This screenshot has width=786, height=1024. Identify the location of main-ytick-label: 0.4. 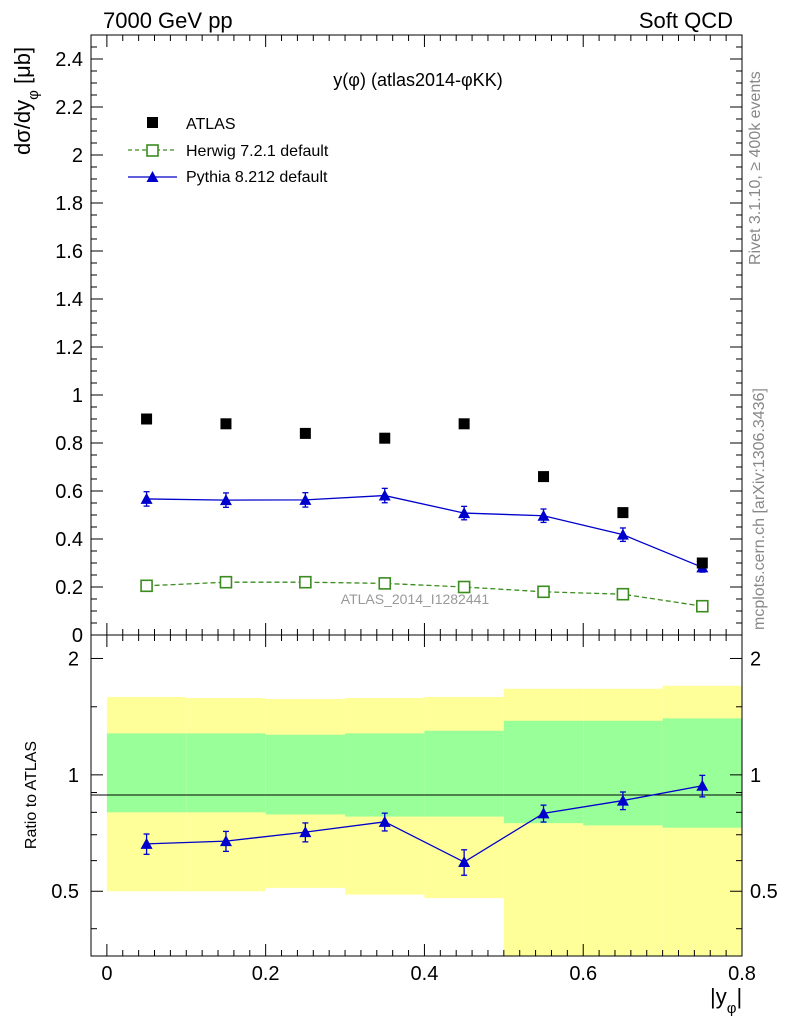
(69, 540).